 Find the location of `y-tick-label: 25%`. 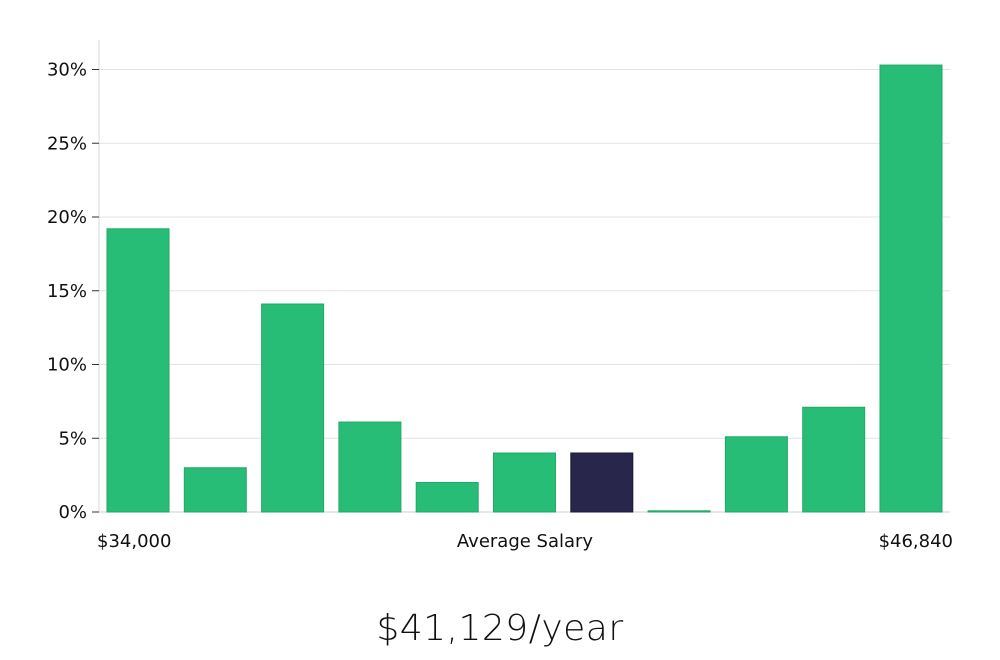

y-tick-label: 25% is located at coordinates (67, 143).